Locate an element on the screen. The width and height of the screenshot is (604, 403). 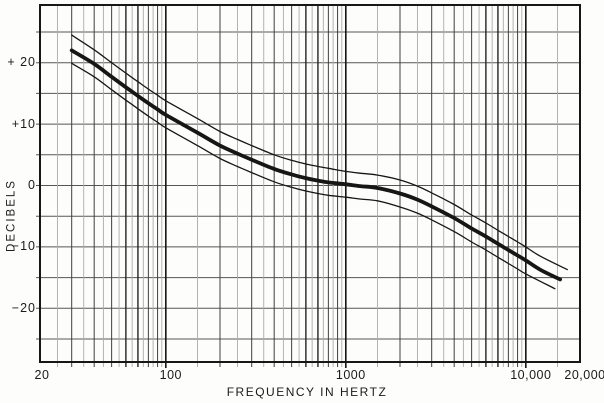
x-tick-label: 20 is located at coordinates (42, 375).